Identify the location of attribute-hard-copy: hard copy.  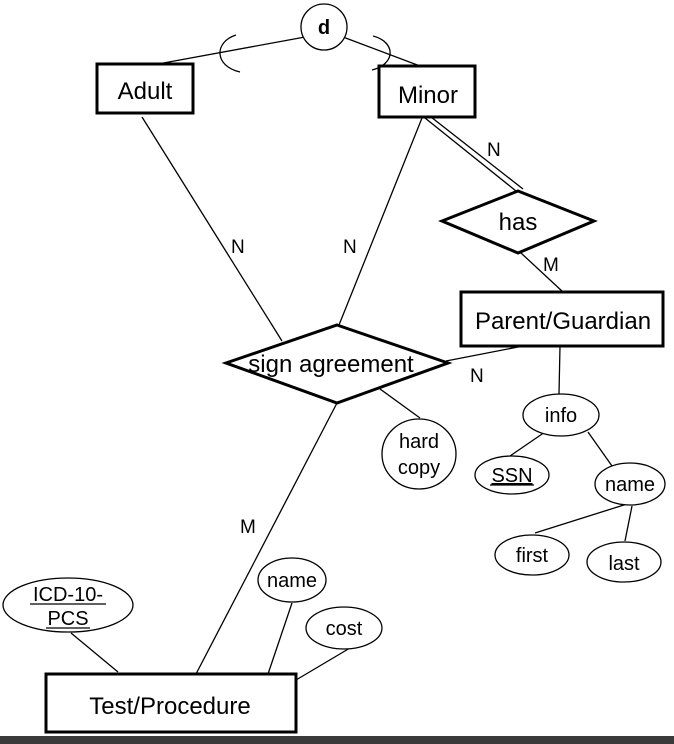
(419, 454).